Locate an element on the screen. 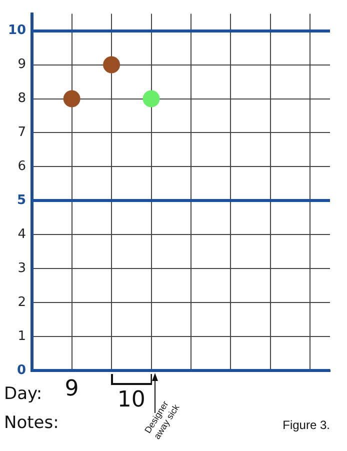 This screenshot has width=347, height=451. x-axis-title: Day: is located at coordinates (23, 394).